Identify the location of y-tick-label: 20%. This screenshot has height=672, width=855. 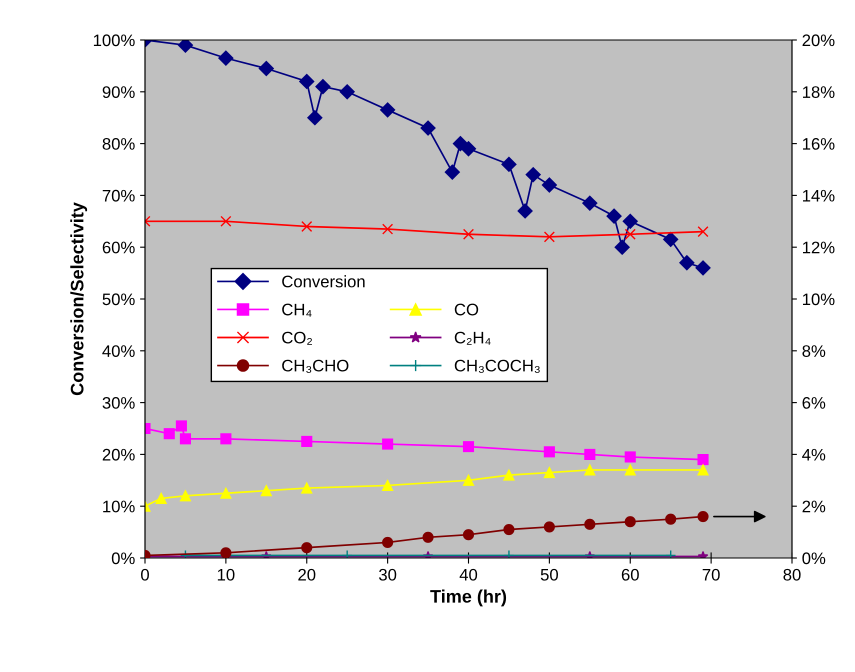
(118, 454).